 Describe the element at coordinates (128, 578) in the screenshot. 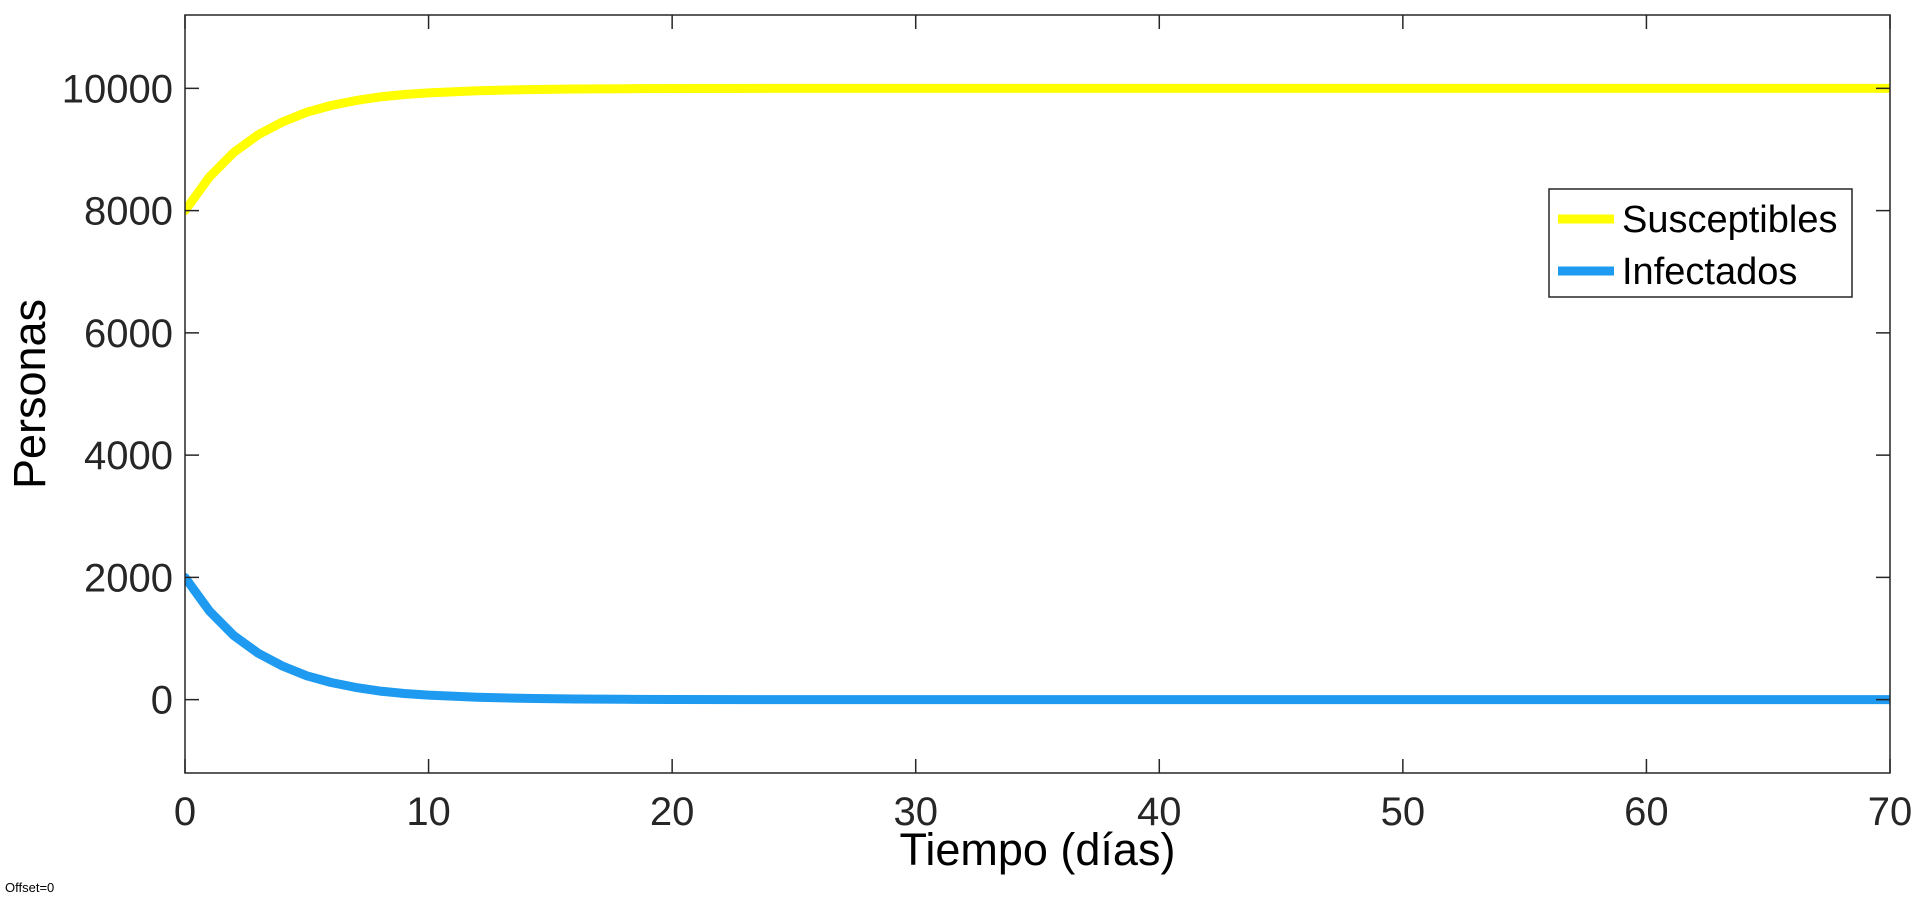

I see `y-tick-label: 2000` at that location.